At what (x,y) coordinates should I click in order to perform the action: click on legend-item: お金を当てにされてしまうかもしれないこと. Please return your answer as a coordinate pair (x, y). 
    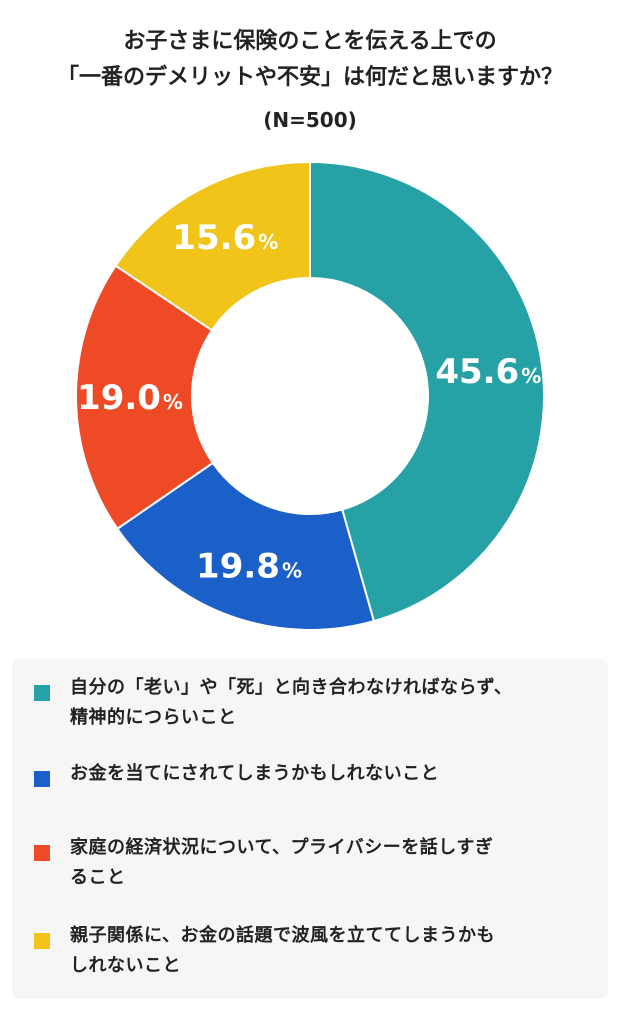
    Looking at the image, I should click on (309, 796).